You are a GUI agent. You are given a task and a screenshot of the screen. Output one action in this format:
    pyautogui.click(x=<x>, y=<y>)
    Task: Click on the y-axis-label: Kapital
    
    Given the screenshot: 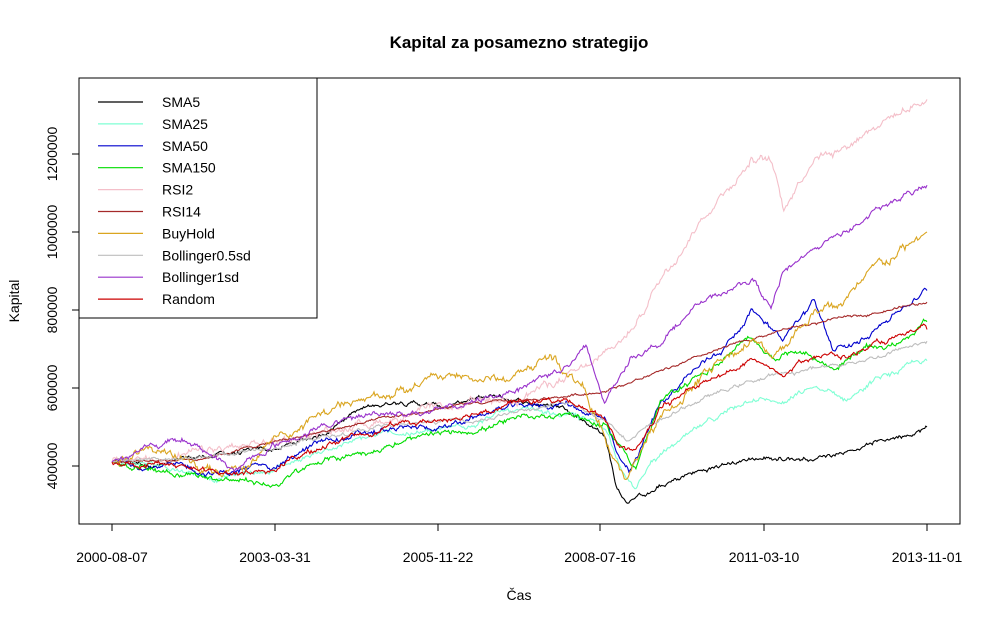 What is the action you would take?
    pyautogui.click(x=14, y=301)
    